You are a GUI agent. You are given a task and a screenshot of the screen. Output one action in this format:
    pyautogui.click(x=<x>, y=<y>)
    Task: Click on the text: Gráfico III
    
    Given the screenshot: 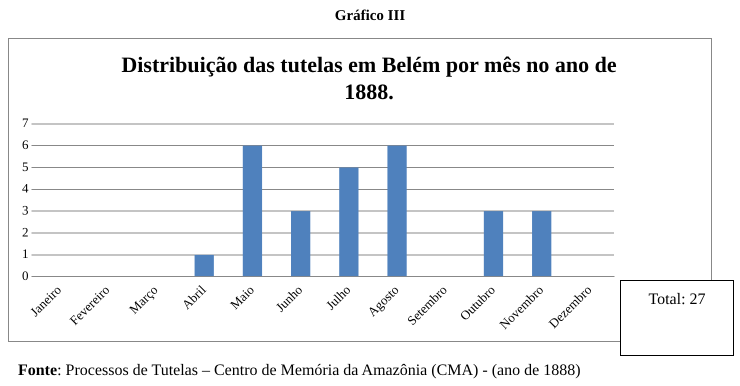 What is the action you would take?
    pyautogui.click(x=370, y=16)
    